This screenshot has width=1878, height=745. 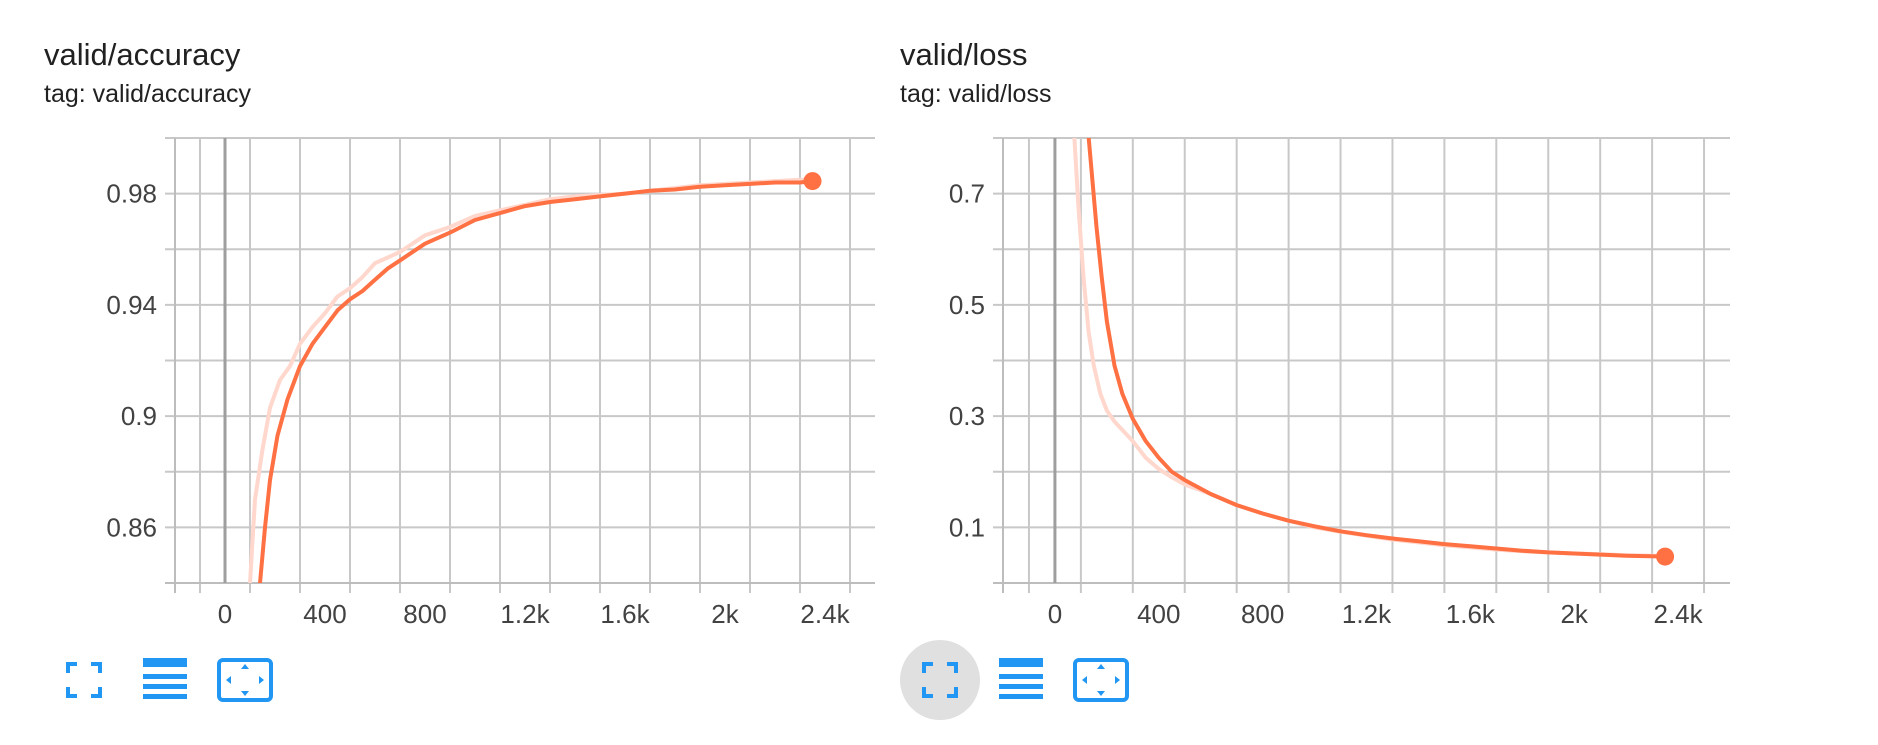 I want to click on card-title: valid/loss, so click(x=964, y=54).